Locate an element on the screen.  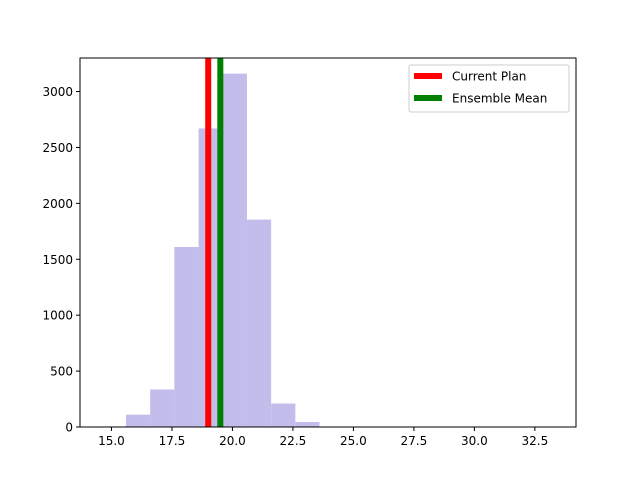
x-tick-label-6: 30.0 is located at coordinates (474, 441).